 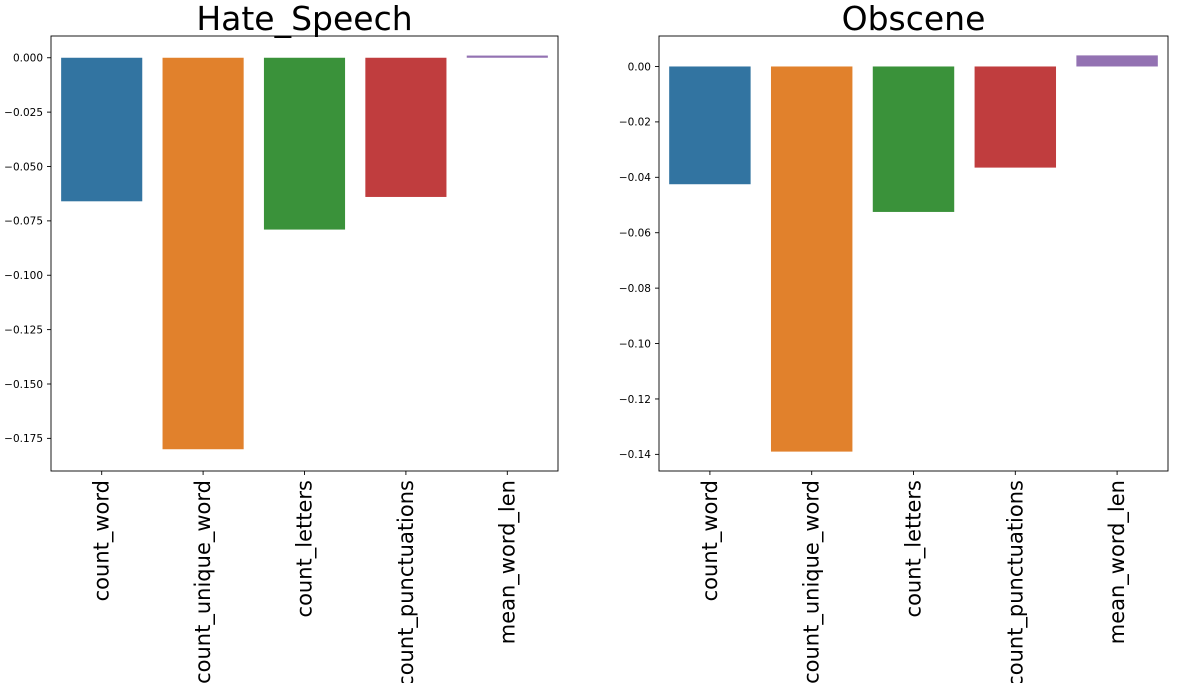 What do you see at coordinates (23, 113) in the screenshot?
I see `y-tick-label: −0.025` at bounding box center [23, 113].